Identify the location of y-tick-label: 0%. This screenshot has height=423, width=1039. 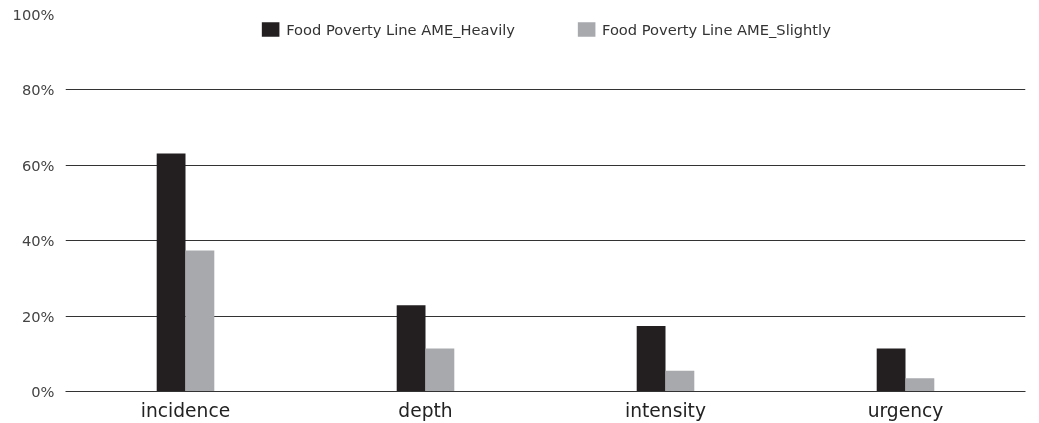
(43, 391).